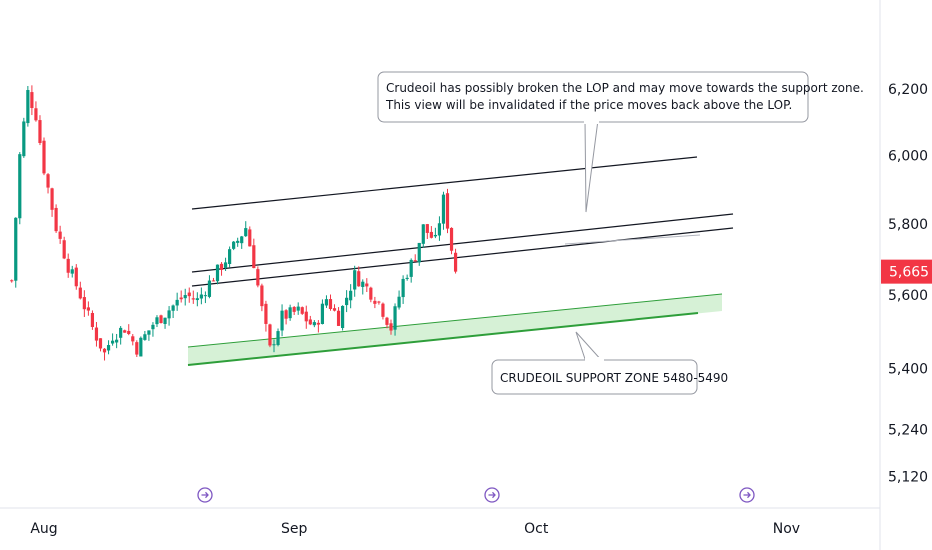  I want to click on time-tick-label: Oct, so click(536, 529).